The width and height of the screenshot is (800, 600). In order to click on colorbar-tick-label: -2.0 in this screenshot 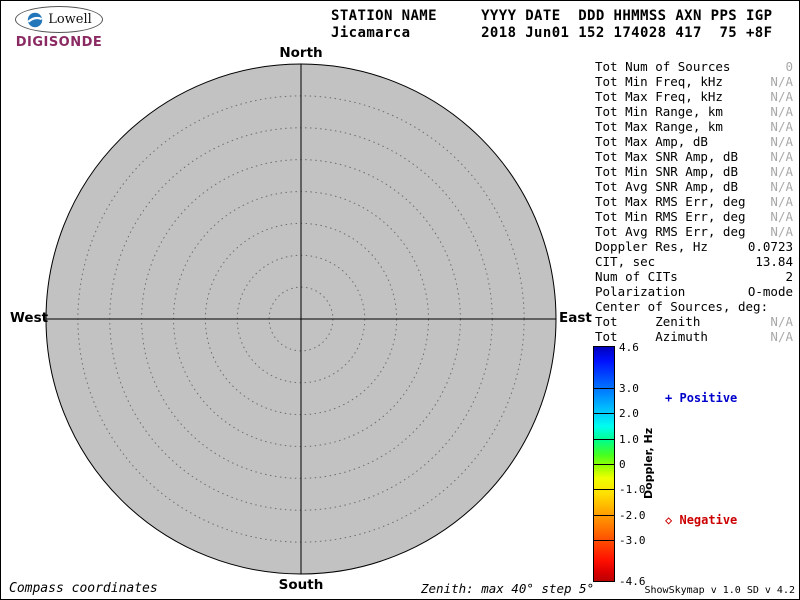, I will do `click(632, 515)`.